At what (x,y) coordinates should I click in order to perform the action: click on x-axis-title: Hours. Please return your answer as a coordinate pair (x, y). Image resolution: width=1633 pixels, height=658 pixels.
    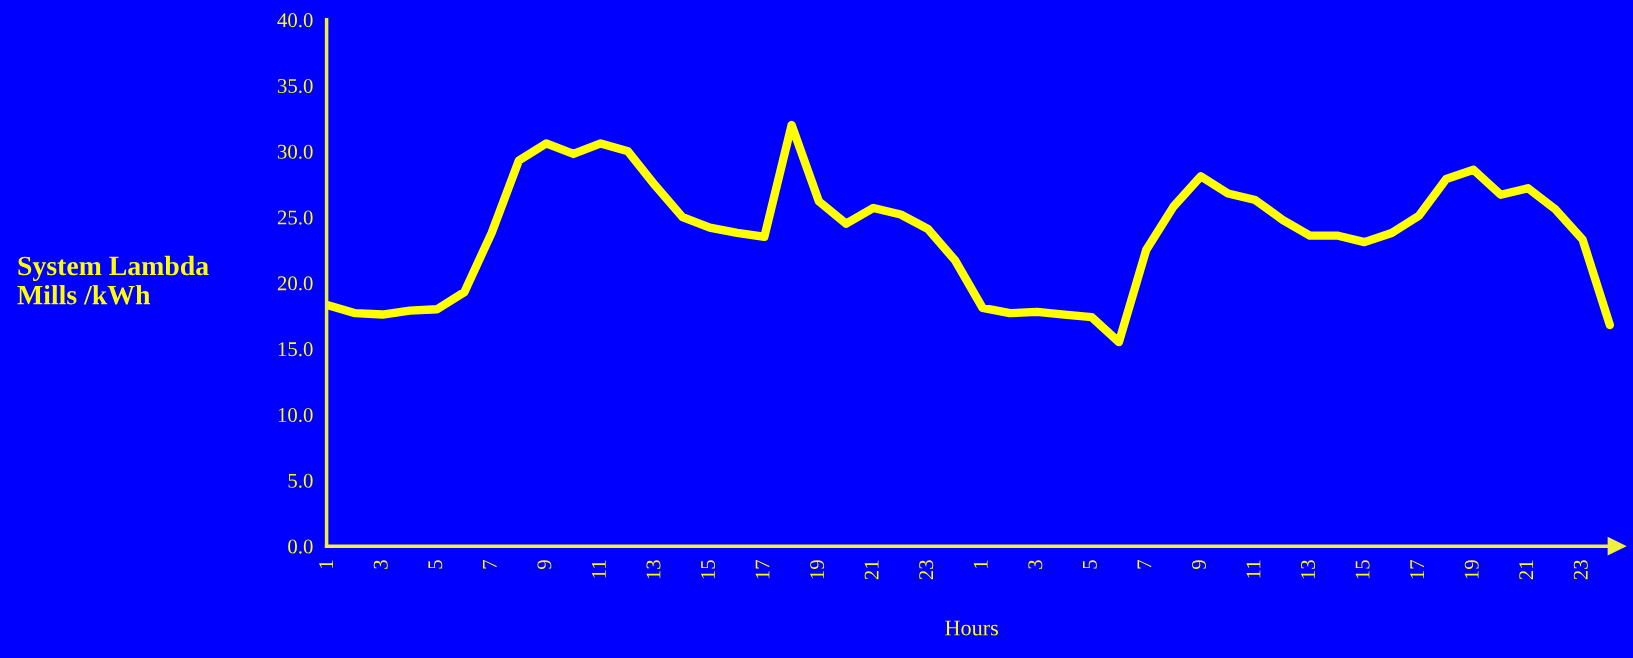
    Looking at the image, I should click on (971, 628).